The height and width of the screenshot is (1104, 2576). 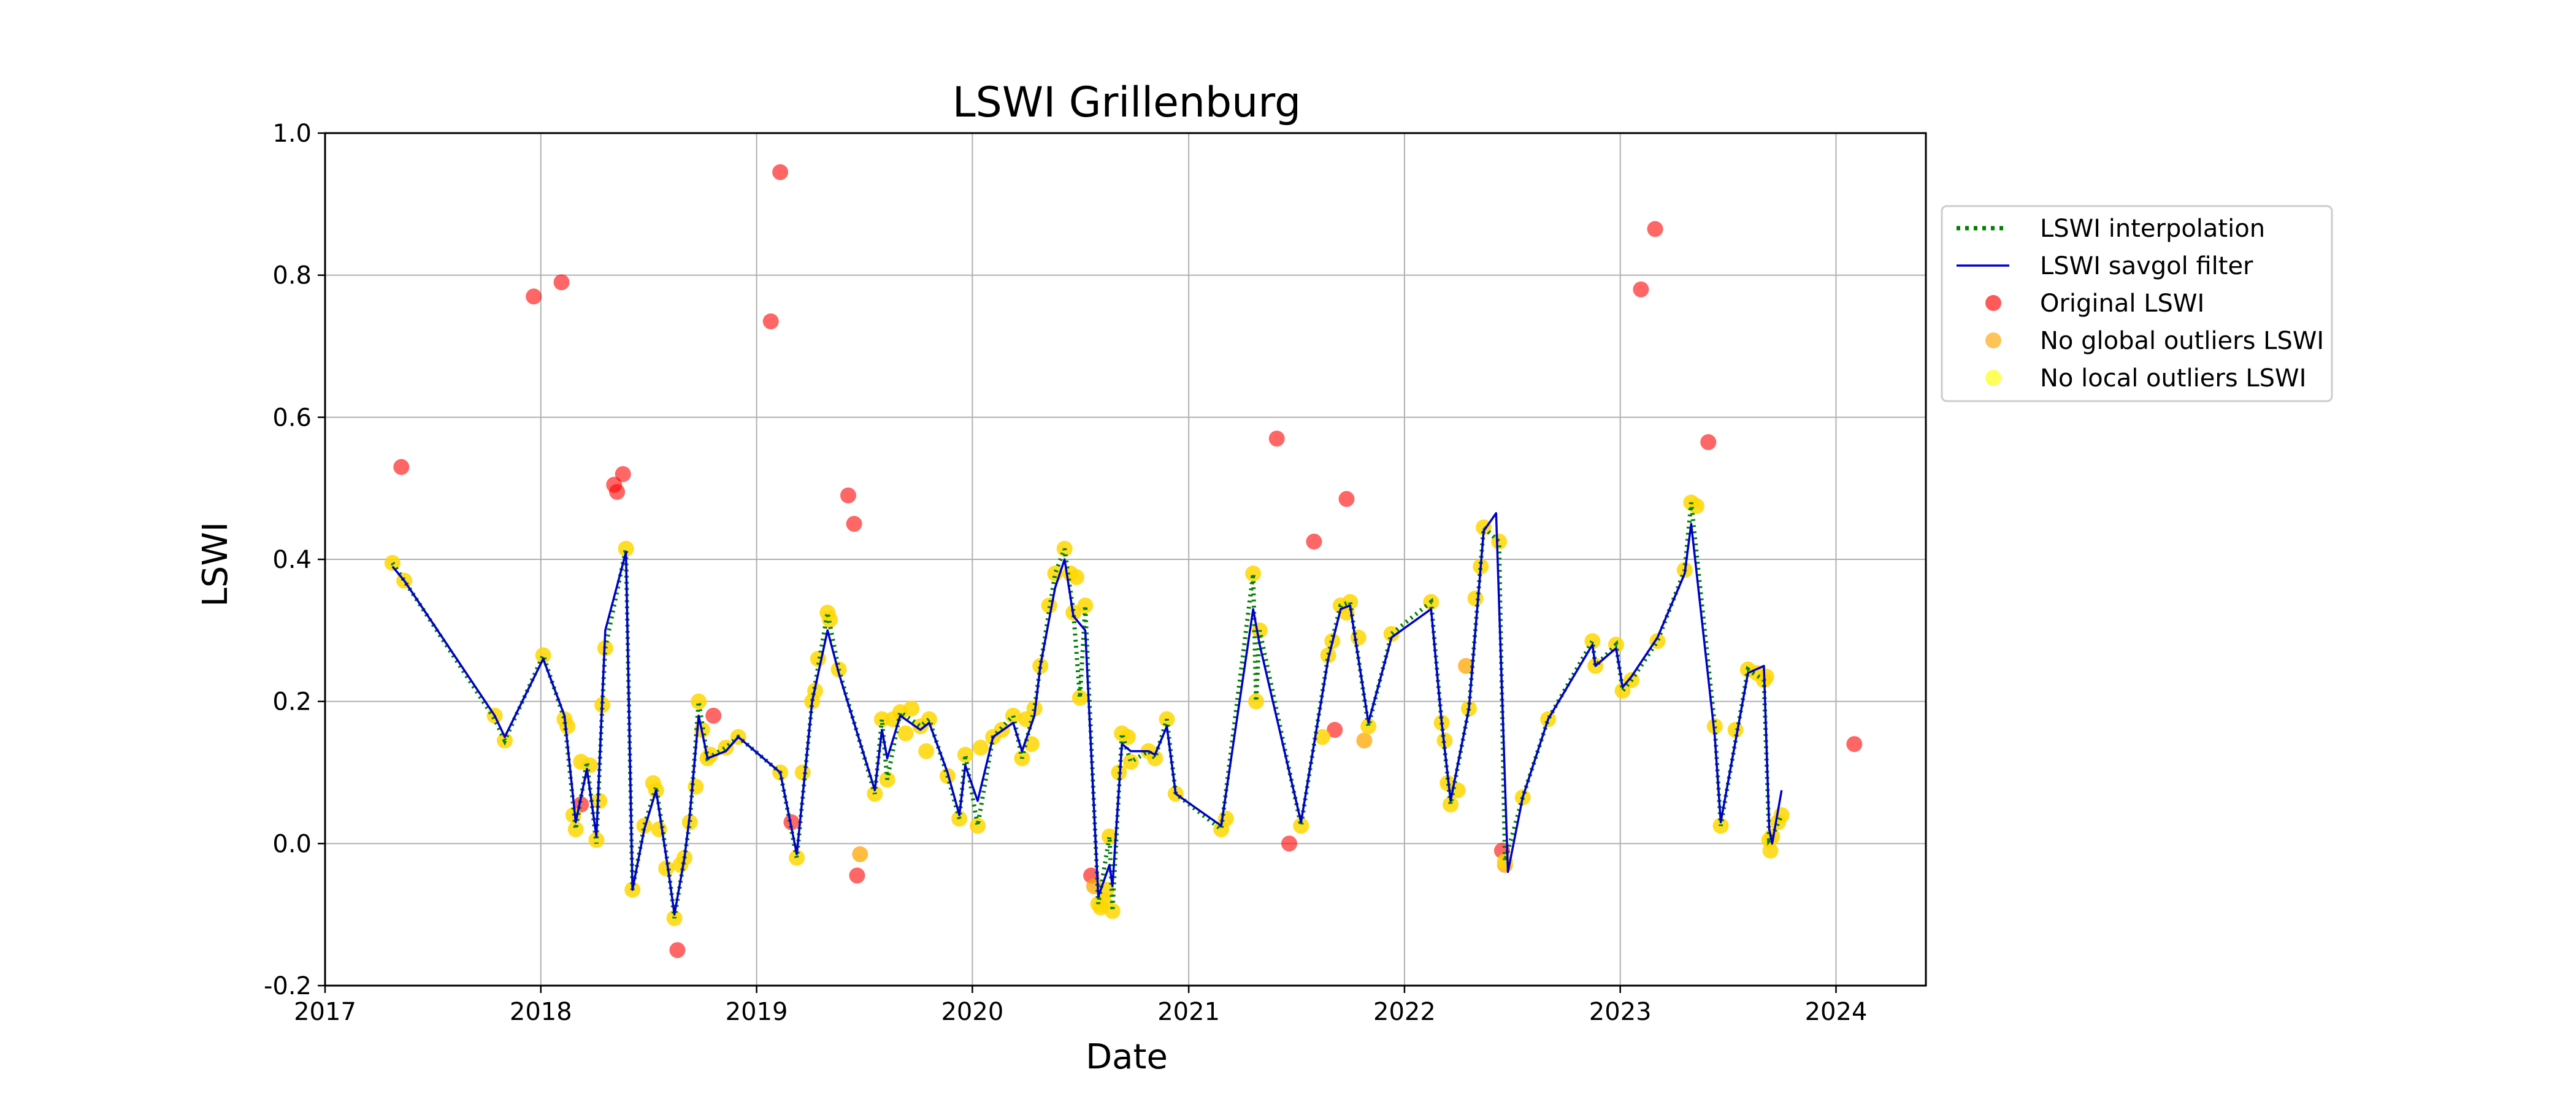 What do you see at coordinates (216, 564) in the screenshot?
I see `y-axis-title: LSWI` at bounding box center [216, 564].